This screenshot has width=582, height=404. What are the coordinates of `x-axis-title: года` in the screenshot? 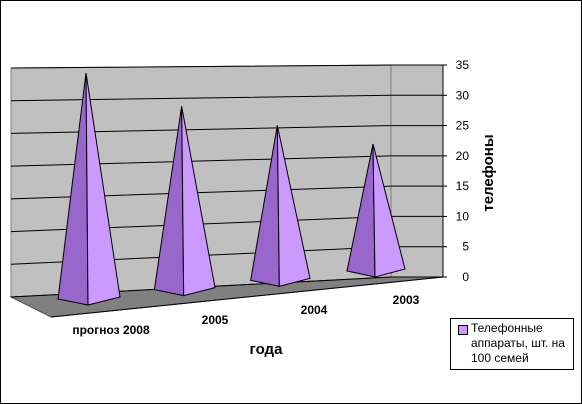 It's located at (267, 349).